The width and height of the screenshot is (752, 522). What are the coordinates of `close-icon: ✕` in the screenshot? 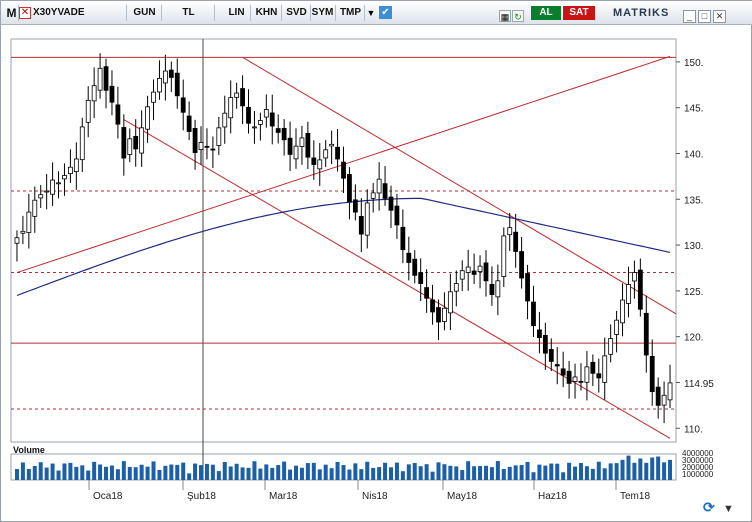 It's located at (719, 16).